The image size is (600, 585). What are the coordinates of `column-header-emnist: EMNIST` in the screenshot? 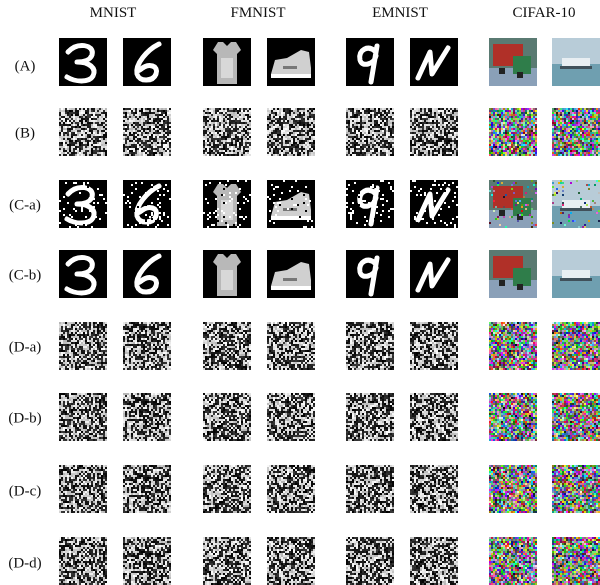 It's located at (400, 13).